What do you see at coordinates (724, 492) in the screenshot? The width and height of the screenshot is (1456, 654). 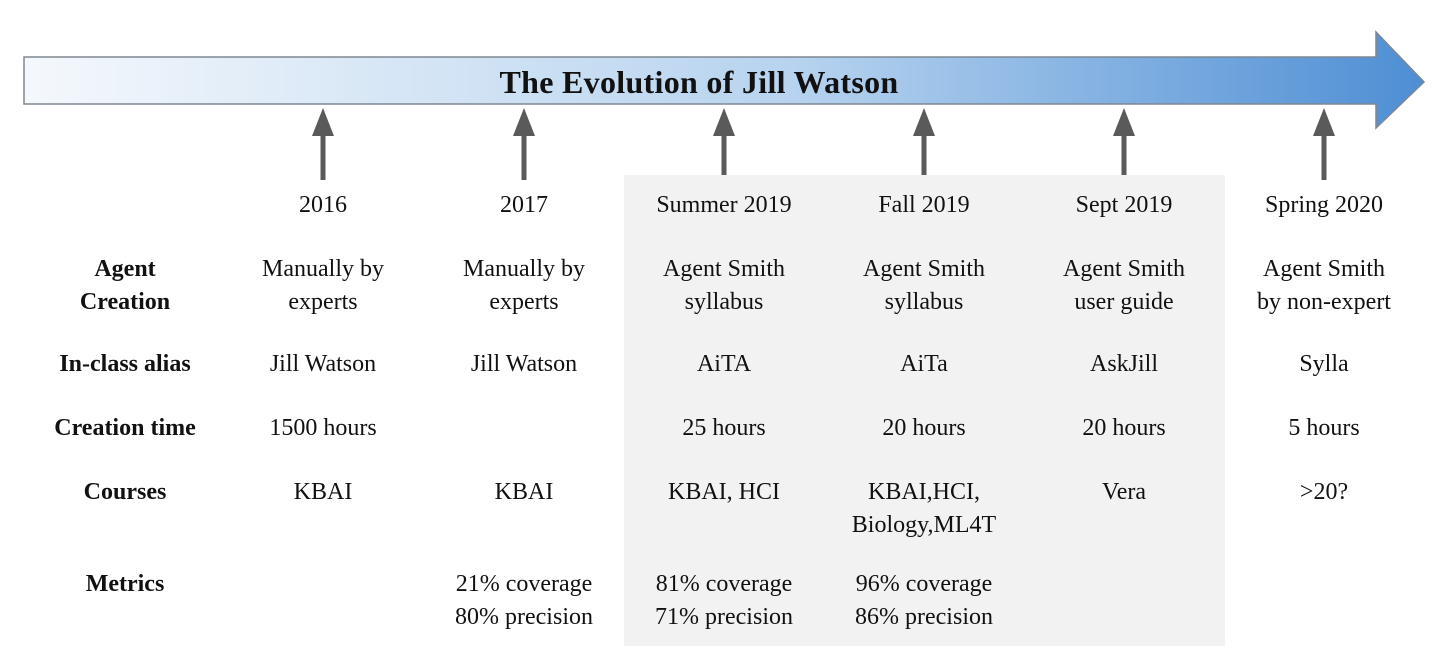 I see `milestone-courses: KBAI, HCI` at bounding box center [724, 492].